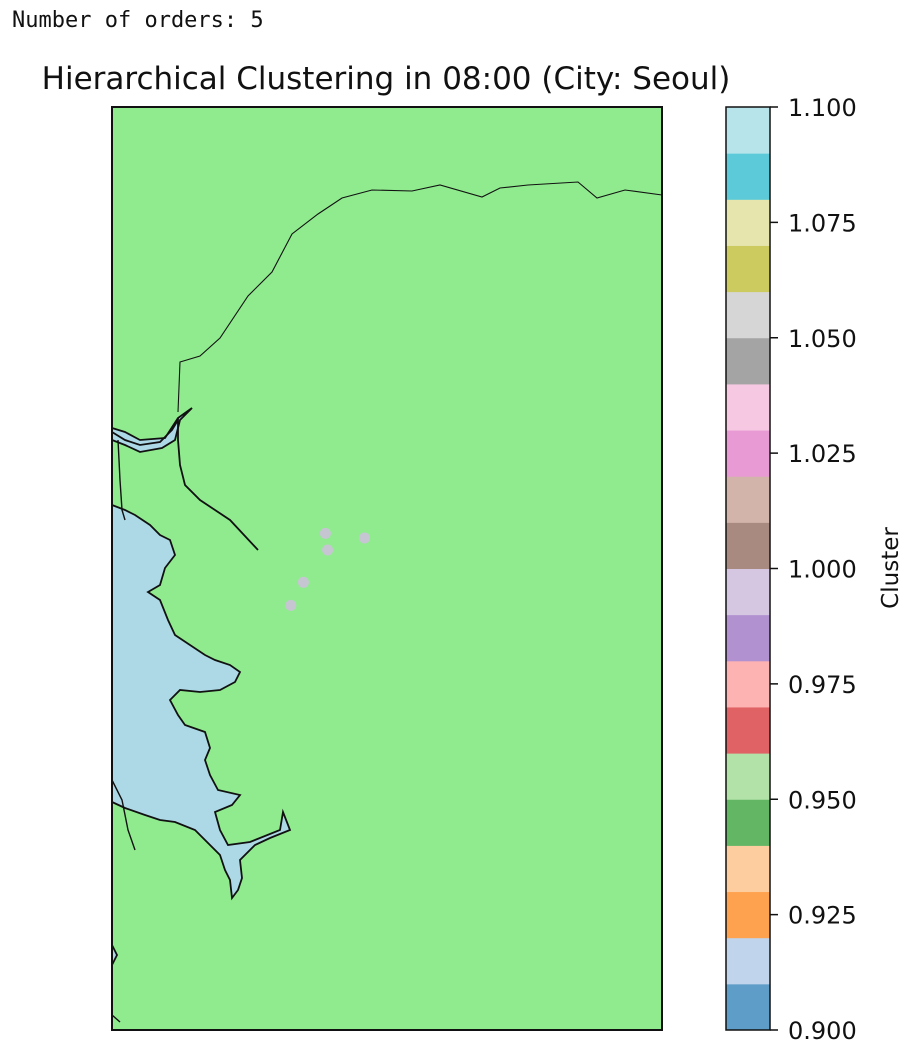  Describe the element at coordinates (822, 339) in the screenshot. I see `colorbar-tick-label: 1.050` at that location.